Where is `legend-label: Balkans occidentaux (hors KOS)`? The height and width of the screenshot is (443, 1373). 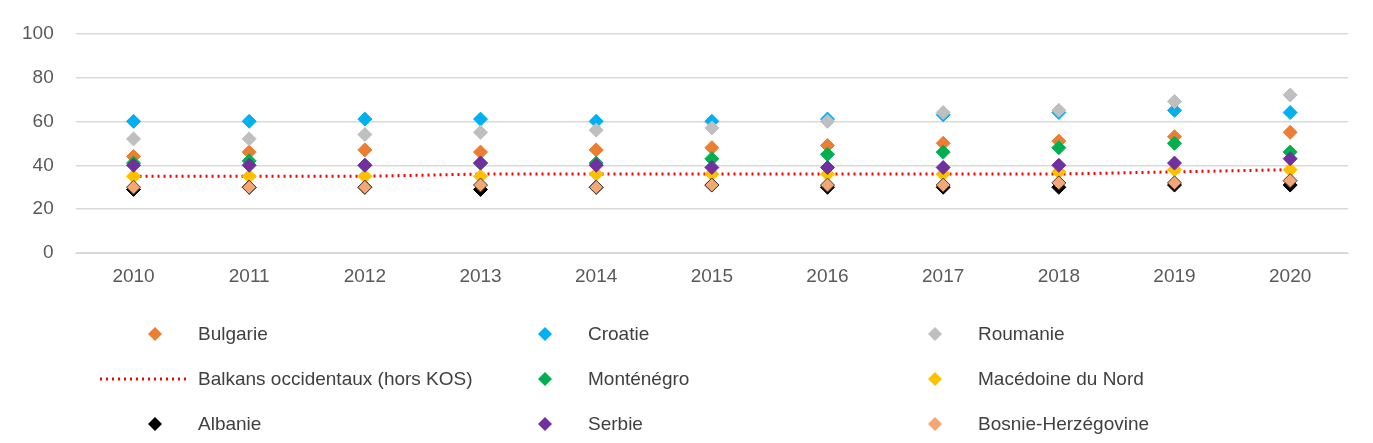 legend-label: Balkans occidentaux (hors KOS) is located at coordinates (335, 379).